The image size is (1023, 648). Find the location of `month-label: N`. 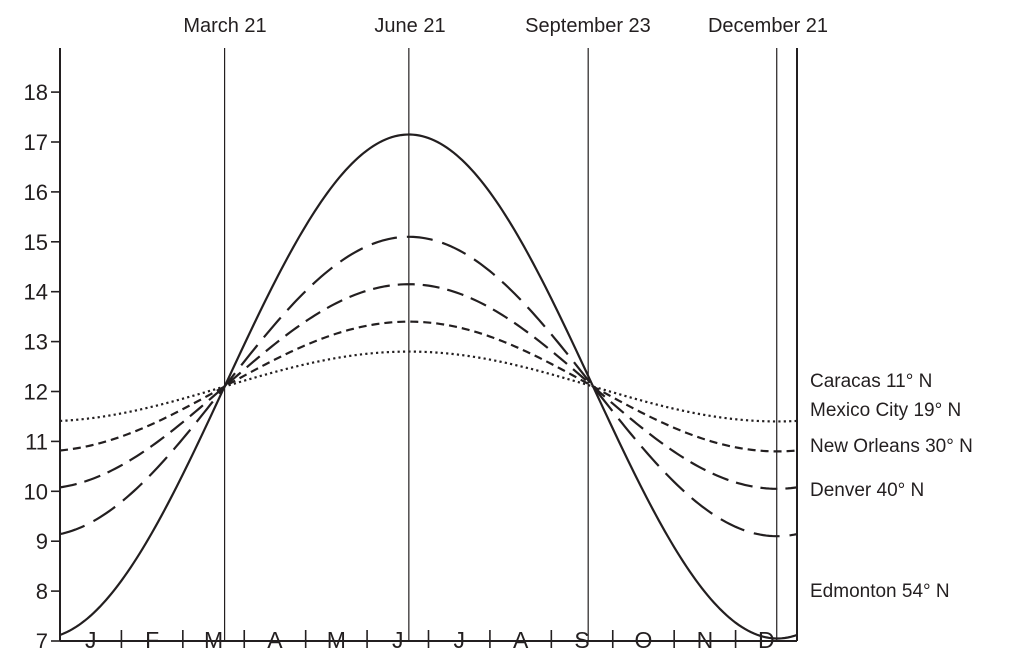

month-label: N is located at coordinates (705, 637).